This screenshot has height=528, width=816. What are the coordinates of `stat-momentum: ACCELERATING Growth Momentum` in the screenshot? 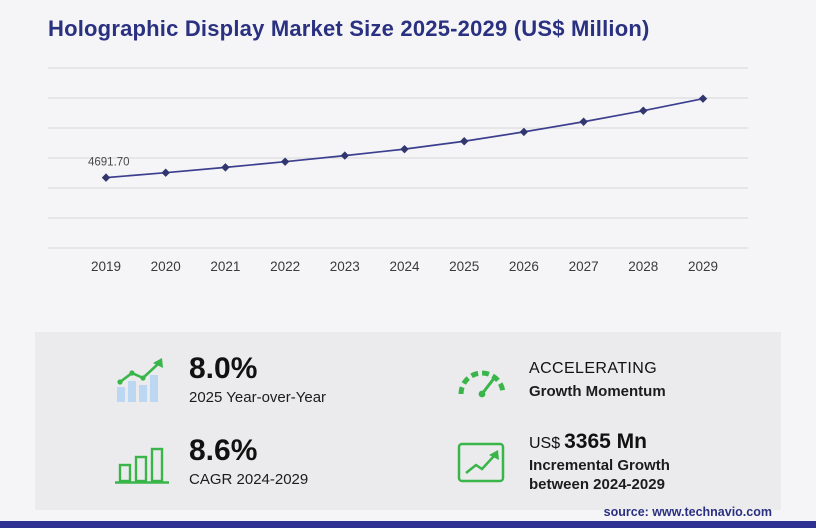 It's located at (584, 380).